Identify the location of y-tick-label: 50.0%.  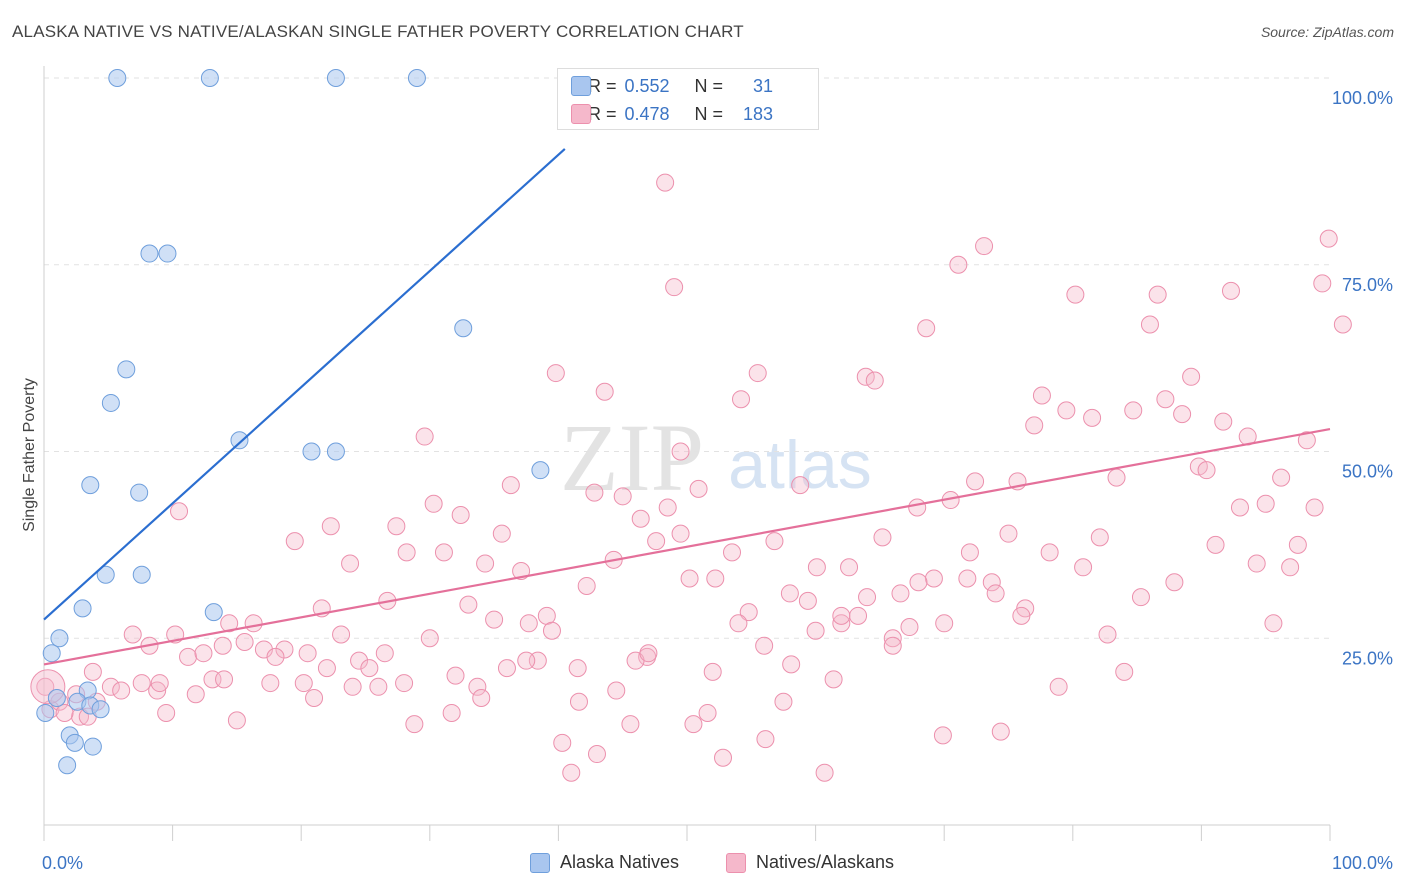
(1367, 472).